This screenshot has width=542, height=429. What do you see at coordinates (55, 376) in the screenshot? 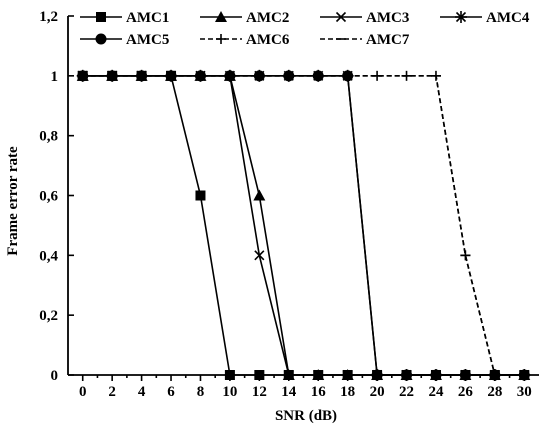
I see `y-tick-label: 0` at bounding box center [55, 376].